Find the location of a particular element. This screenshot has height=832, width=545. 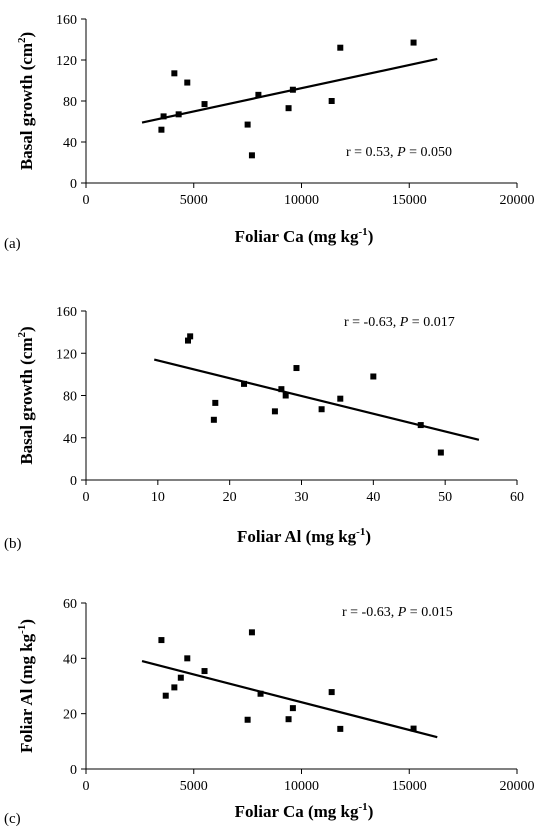

panel-label: (b) is located at coordinates (13, 544).